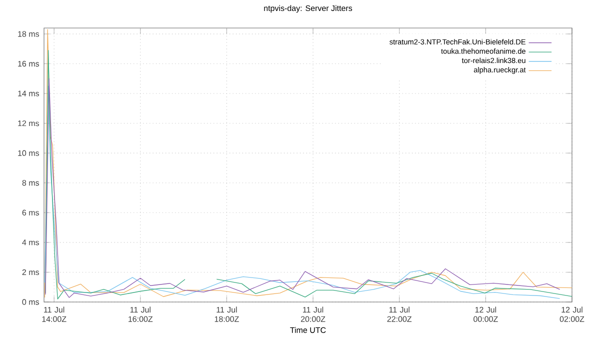 The image size is (600, 349). Describe the element at coordinates (29, 123) in the screenshot. I see `y-tick-label: 12 ms` at that location.